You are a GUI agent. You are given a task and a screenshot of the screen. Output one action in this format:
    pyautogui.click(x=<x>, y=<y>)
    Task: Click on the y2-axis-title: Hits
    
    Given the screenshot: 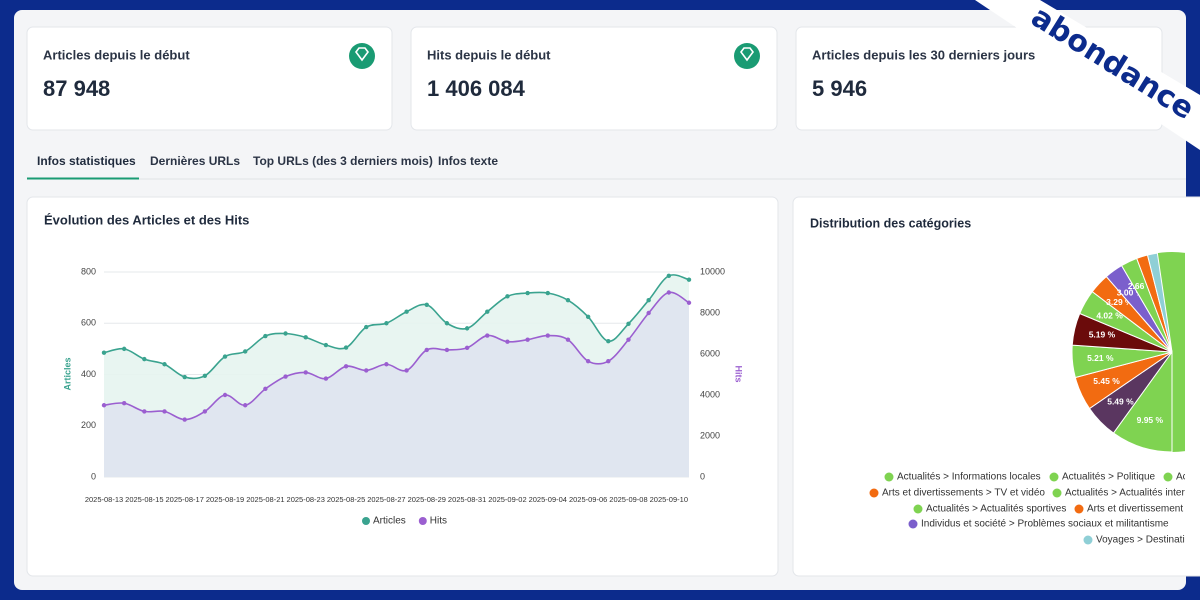 What is the action you would take?
    pyautogui.click(x=739, y=373)
    